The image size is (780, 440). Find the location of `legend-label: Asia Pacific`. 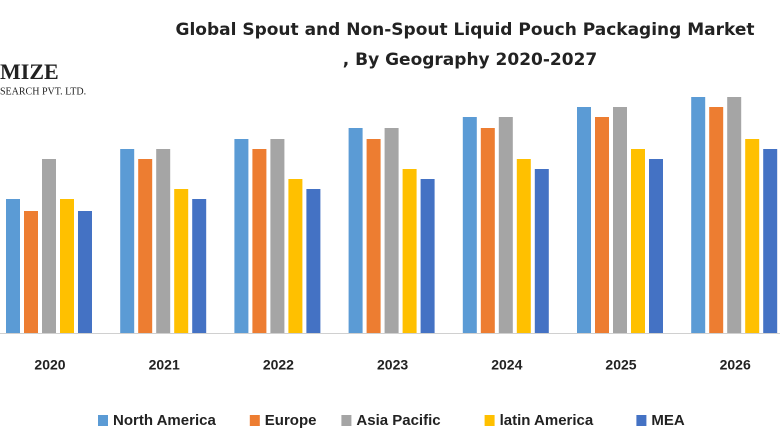

legend-label: Asia Pacific is located at coordinates (398, 420).